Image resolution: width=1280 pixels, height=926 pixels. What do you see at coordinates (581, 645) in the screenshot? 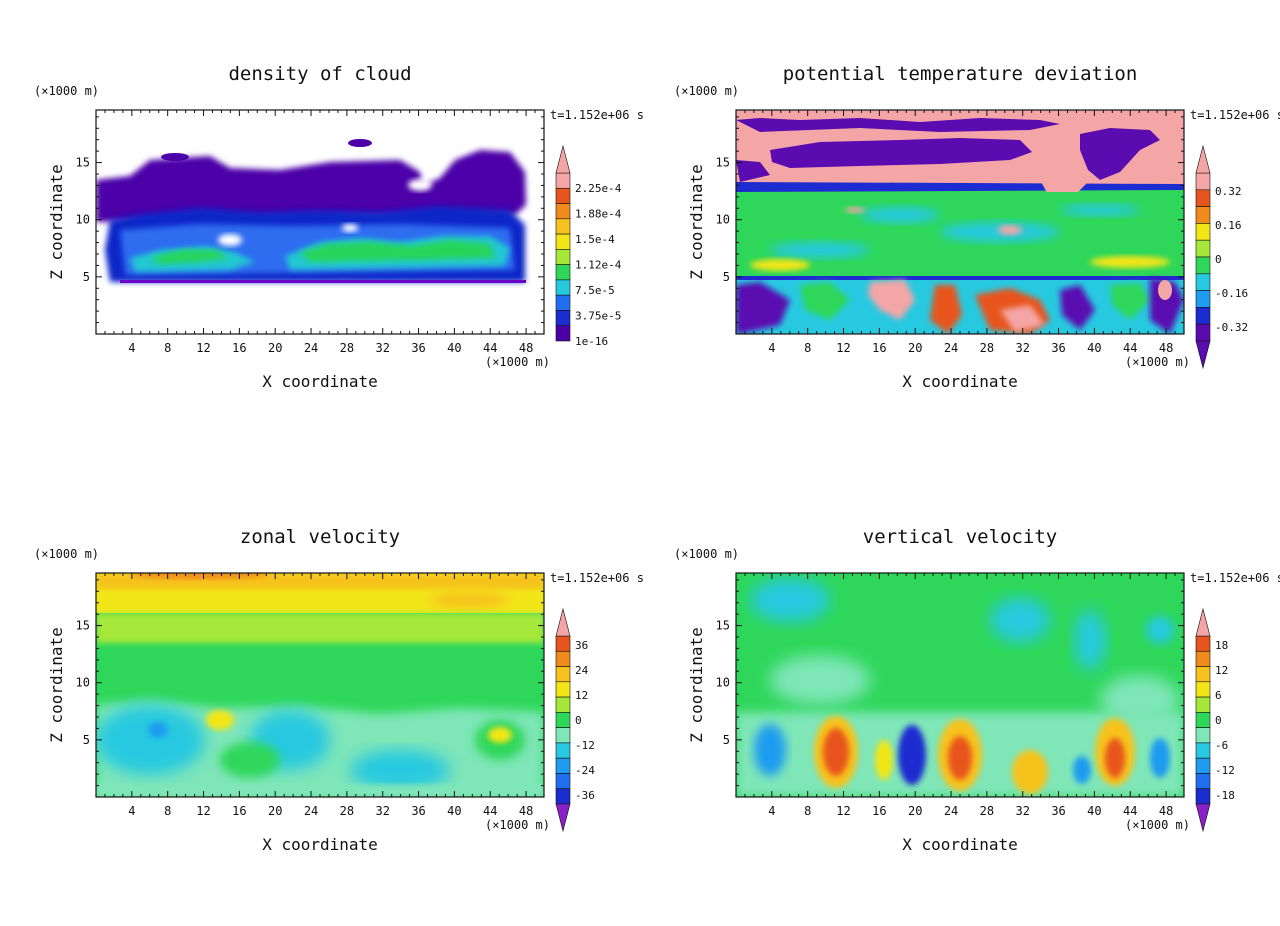
I see `colorbar-label: 36` at bounding box center [581, 645].